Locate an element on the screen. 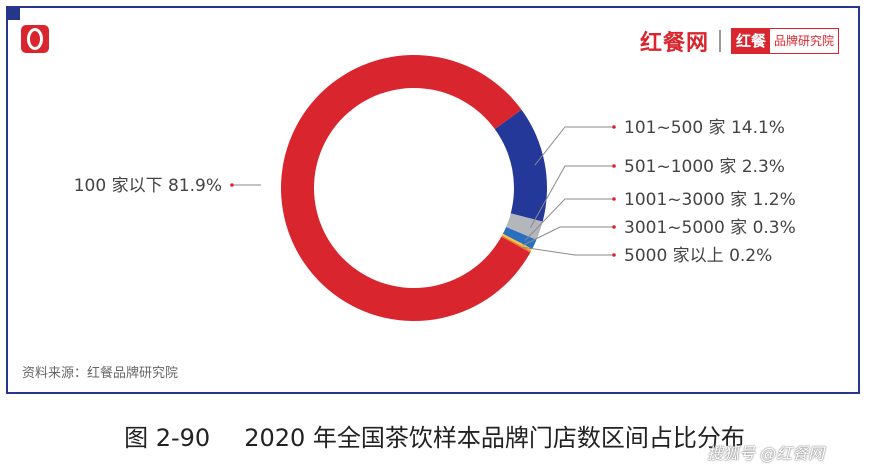 The image size is (869, 468). slice-label: 101~500 家 14.1% is located at coordinates (704, 128).